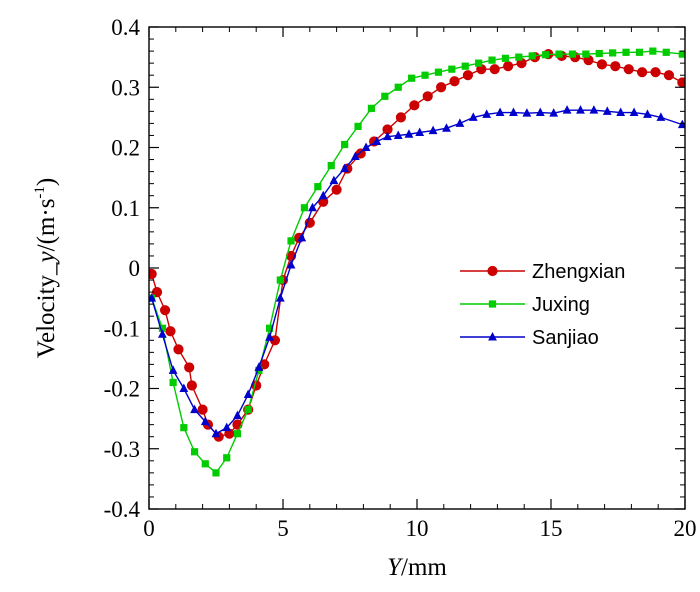 Image resolution: width=700 pixels, height=592 pixels. I want to click on x-axis-title-var: Y, so click(395, 567).